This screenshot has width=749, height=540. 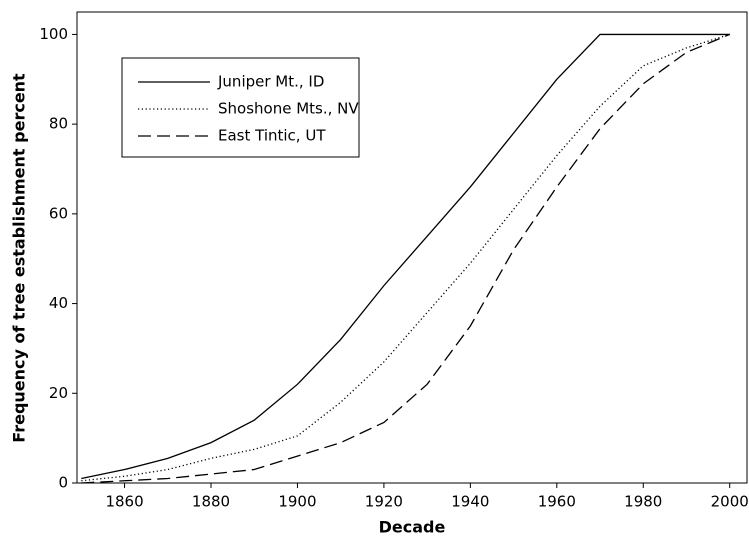 I want to click on x-tick-label: 1940, so click(x=470, y=502).